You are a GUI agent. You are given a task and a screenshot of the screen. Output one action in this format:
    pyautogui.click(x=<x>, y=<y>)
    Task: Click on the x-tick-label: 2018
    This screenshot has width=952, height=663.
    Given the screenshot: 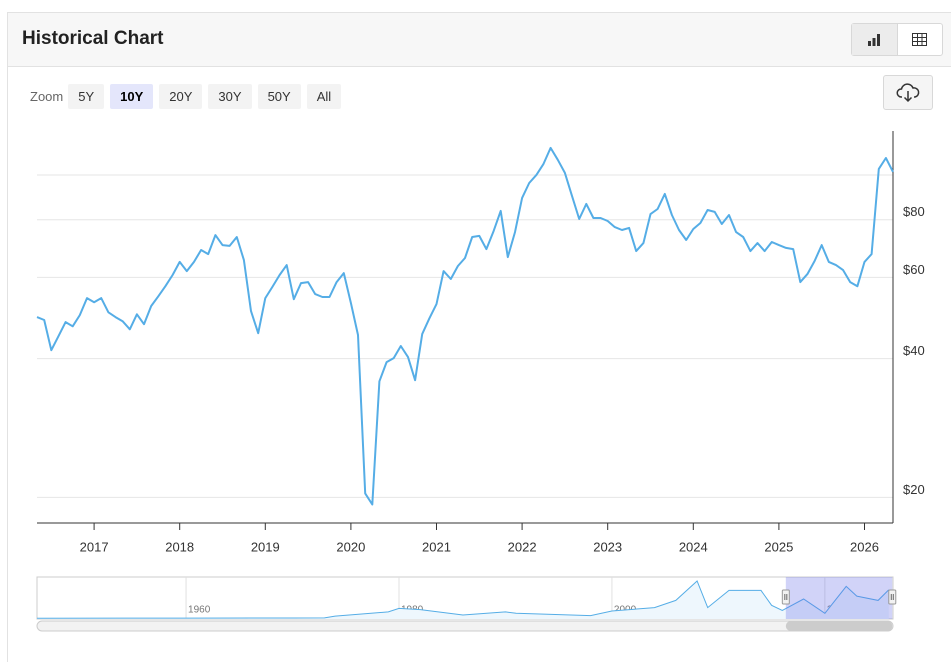 What is the action you would take?
    pyautogui.click(x=179, y=546)
    